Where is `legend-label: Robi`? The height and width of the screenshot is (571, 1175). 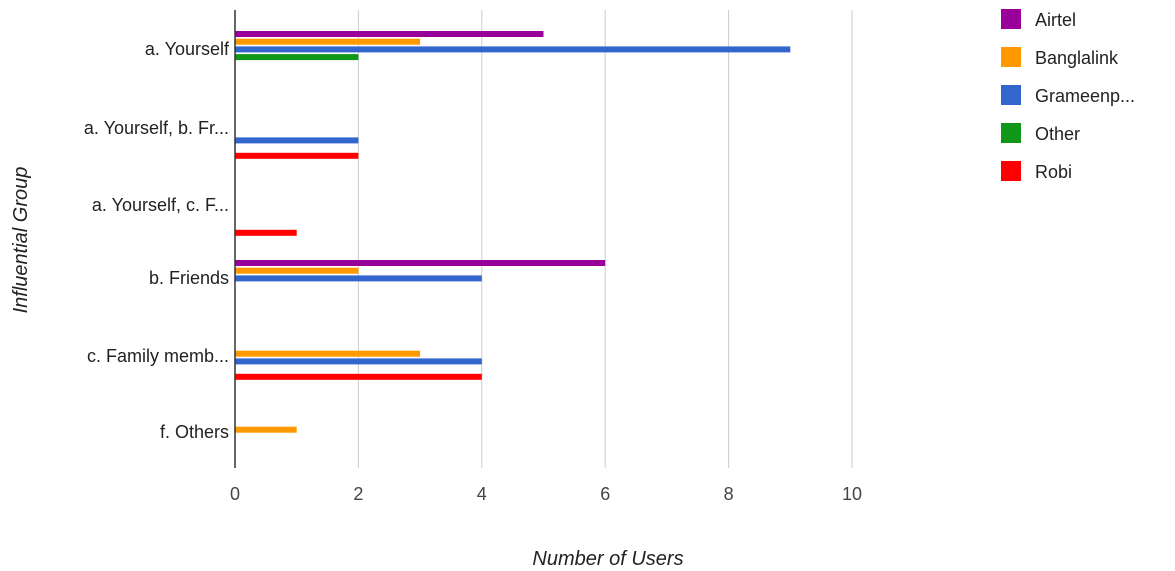
legend-label: Robi is located at coordinates (1053, 172).